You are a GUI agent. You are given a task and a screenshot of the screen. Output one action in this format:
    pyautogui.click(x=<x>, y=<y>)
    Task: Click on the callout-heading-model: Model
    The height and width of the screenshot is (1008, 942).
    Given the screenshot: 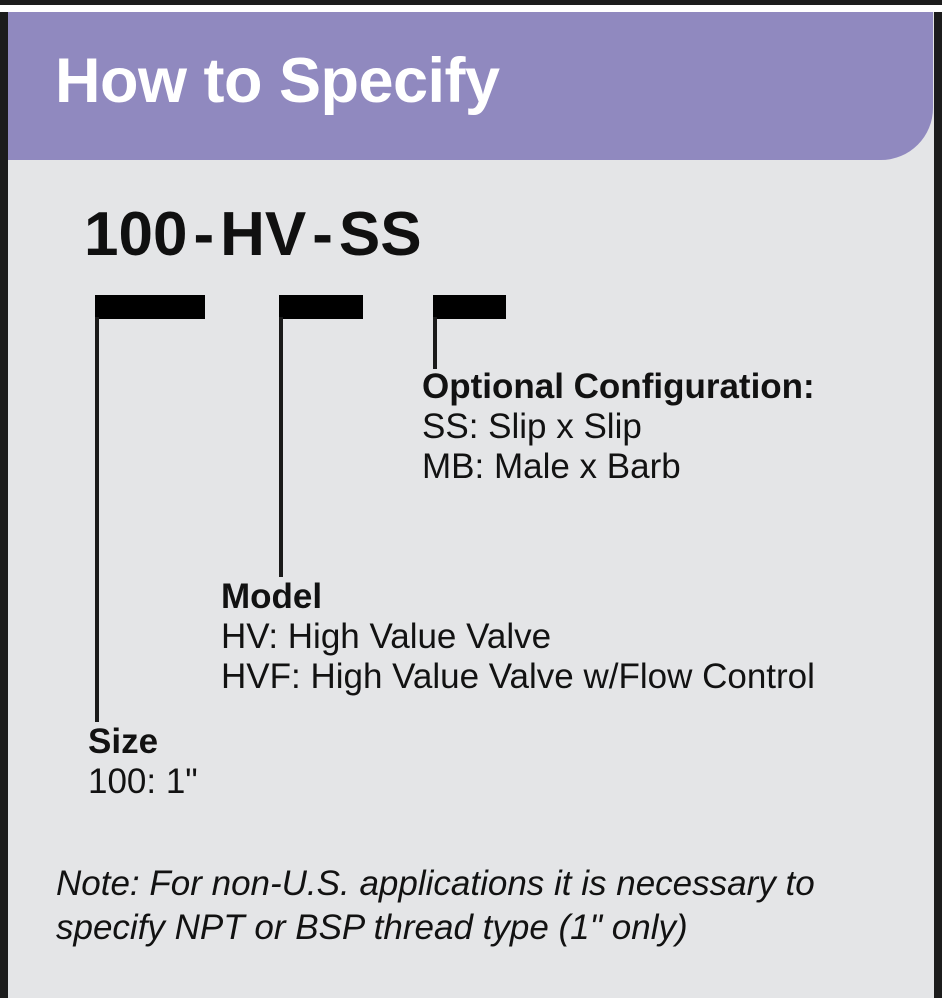 What is the action you would take?
    pyautogui.click(x=272, y=596)
    